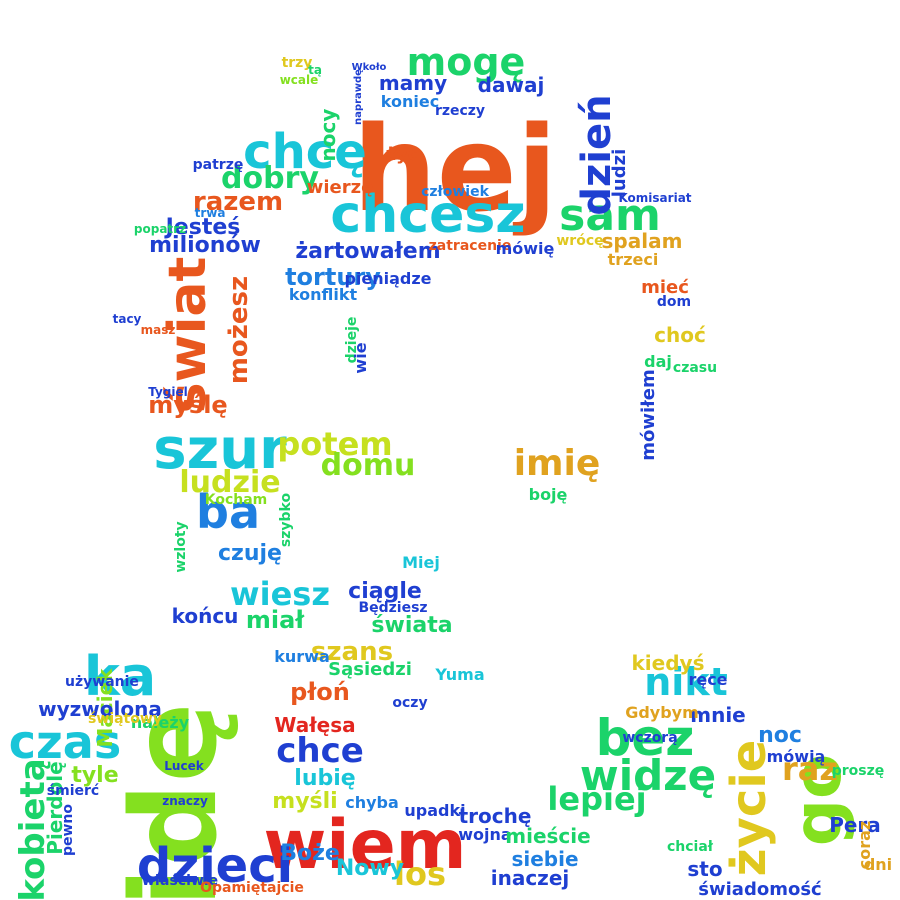 This screenshot has width=900, height=900. Describe the element at coordinates (360, 357) in the screenshot. I see `cloud-word: wie` at that location.